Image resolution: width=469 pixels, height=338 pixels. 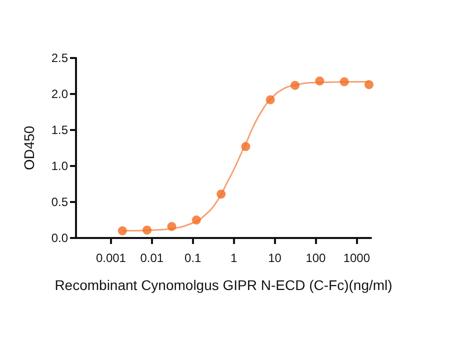 What do you see at coordinates (193, 258) in the screenshot?
I see `x-tick-label: 0.1` at bounding box center [193, 258].